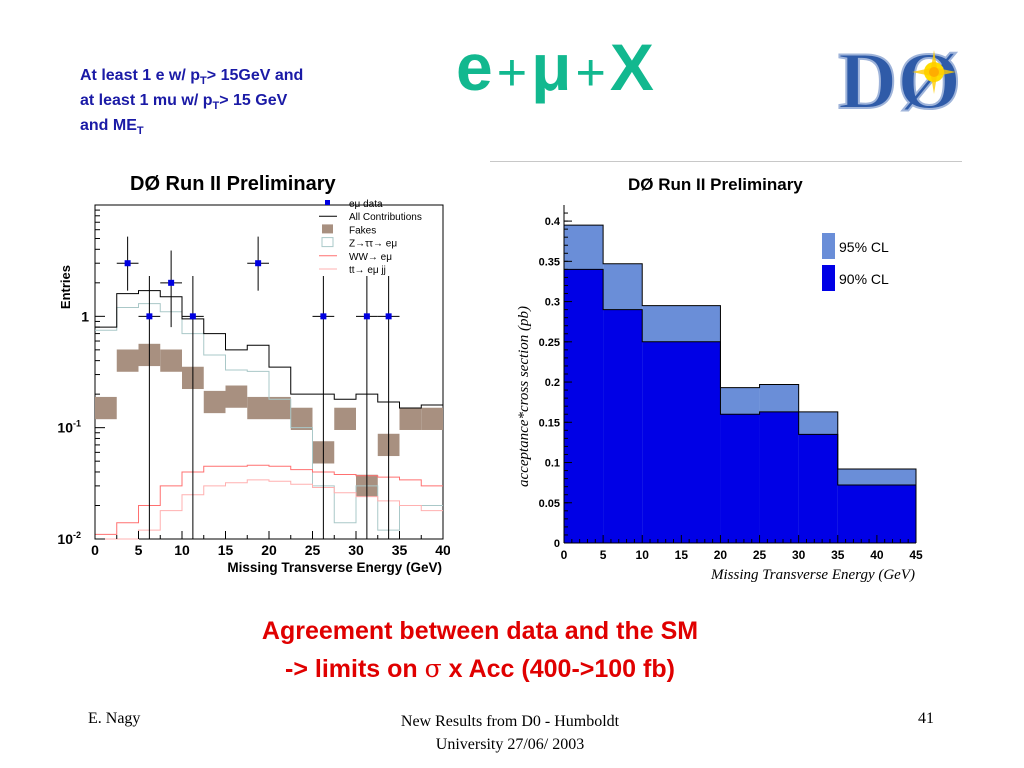  What do you see at coordinates (603, 555) in the screenshot?
I see `chart2-x-tick-label: 5` at bounding box center [603, 555].